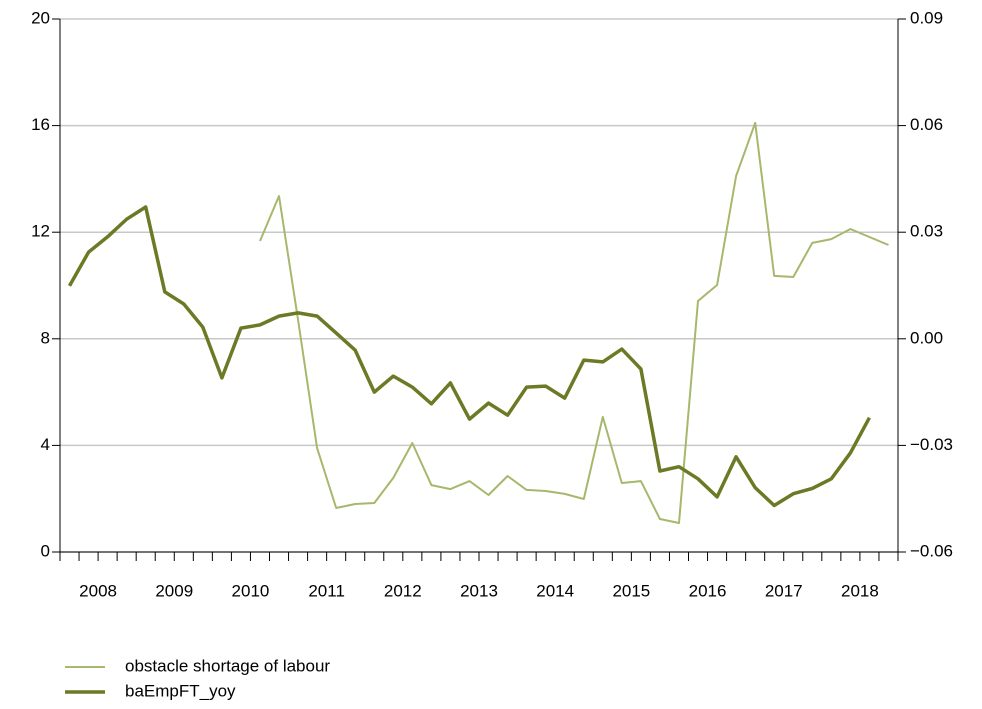  Describe the element at coordinates (98, 590) in the screenshot. I see `x-tick-label: 2008` at that location.